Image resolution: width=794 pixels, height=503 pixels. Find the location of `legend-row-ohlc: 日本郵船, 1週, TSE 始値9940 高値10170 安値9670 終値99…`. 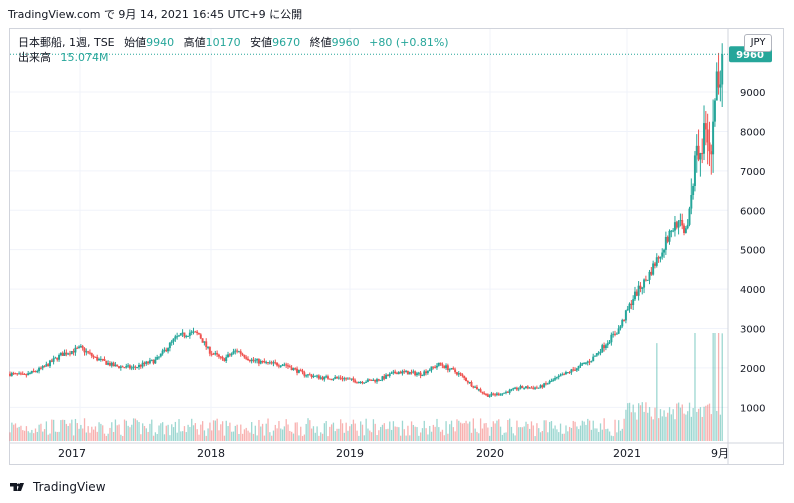

legend-row-ohlc: 日本郵船, 1週, TSE 始値9940 高値10170 安値9670 終値99… is located at coordinates (233, 42).